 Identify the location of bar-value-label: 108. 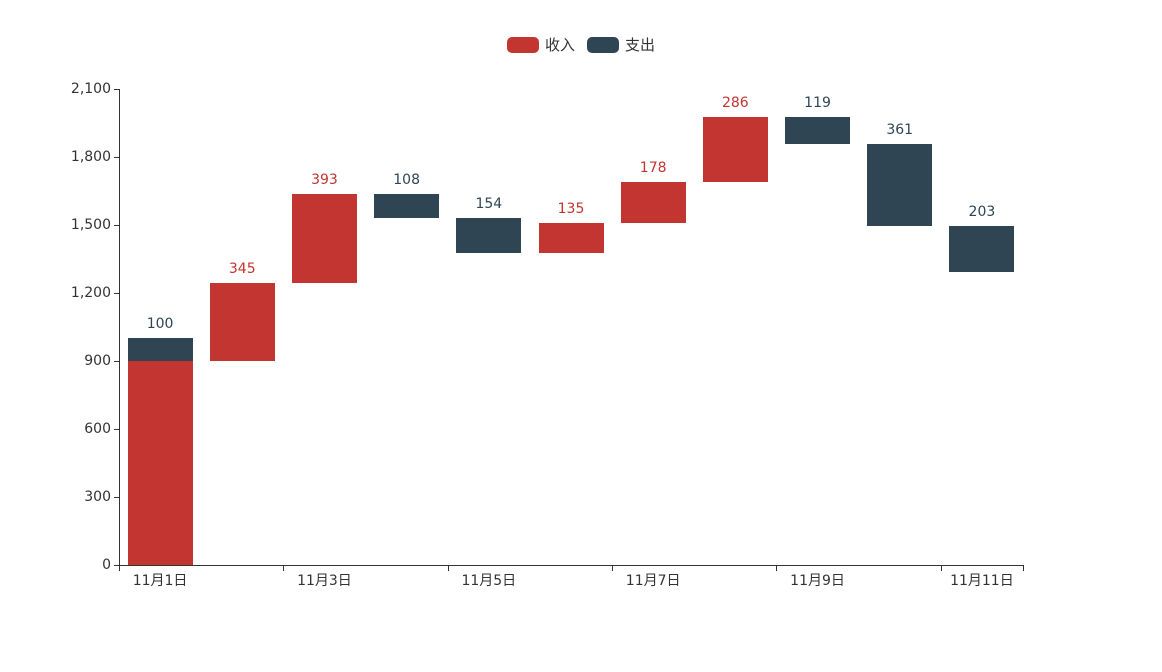
(406, 179).